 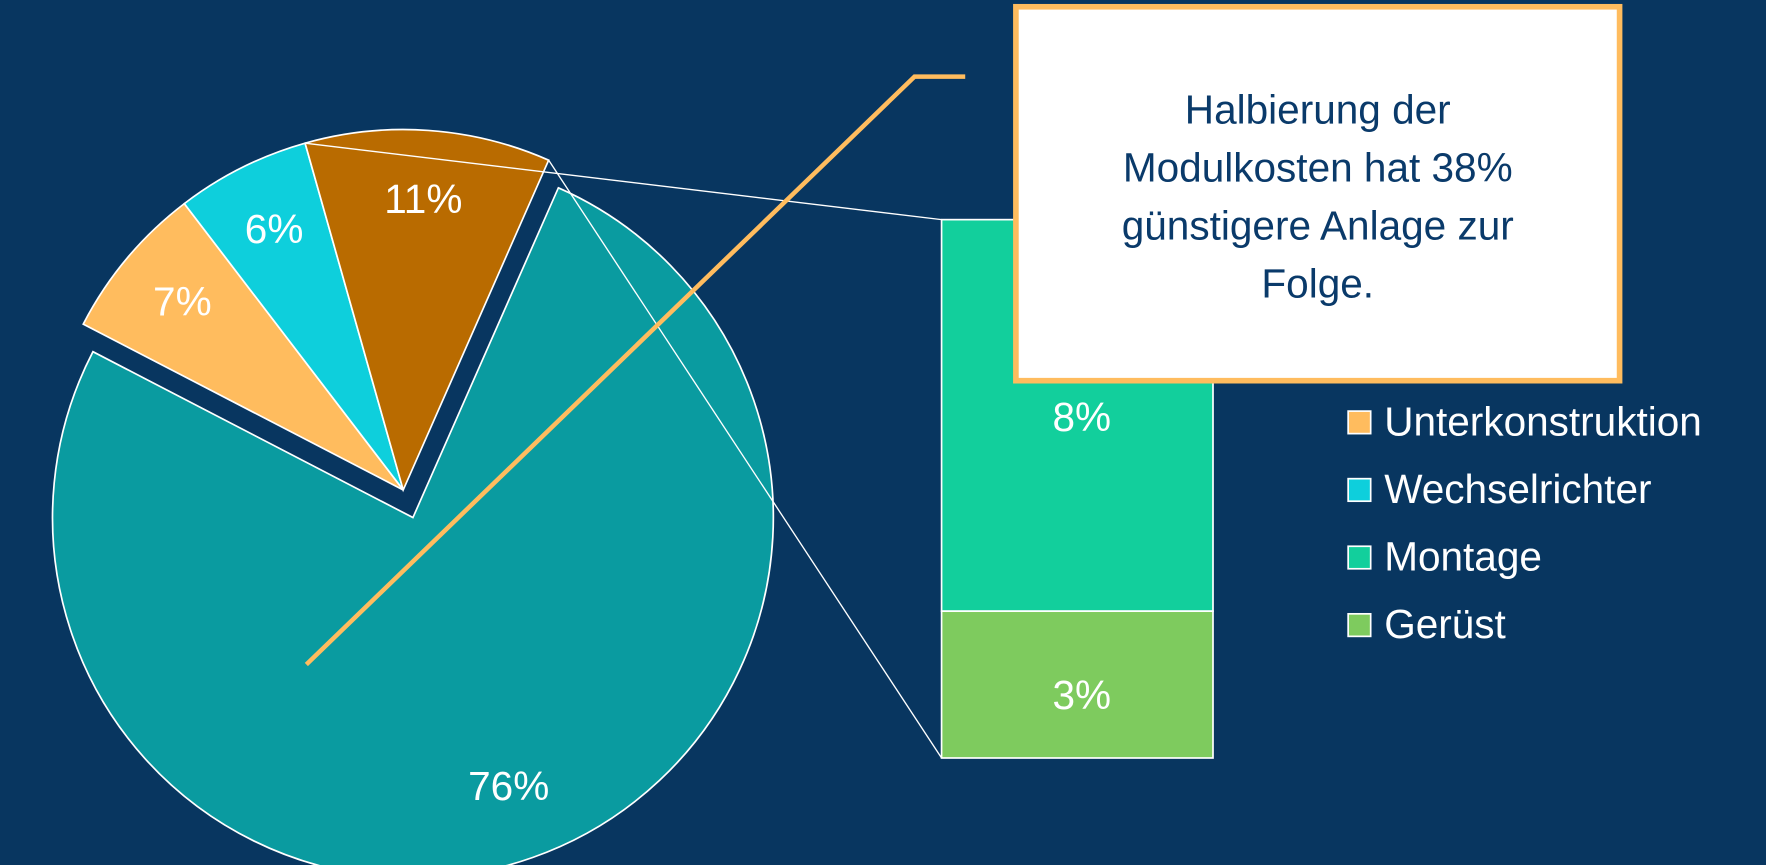 What do you see at coordinates (1543, 421) in the screenshot?
I see `legend-label: Unterkonstruktion` at bounding box center [1543, 421].